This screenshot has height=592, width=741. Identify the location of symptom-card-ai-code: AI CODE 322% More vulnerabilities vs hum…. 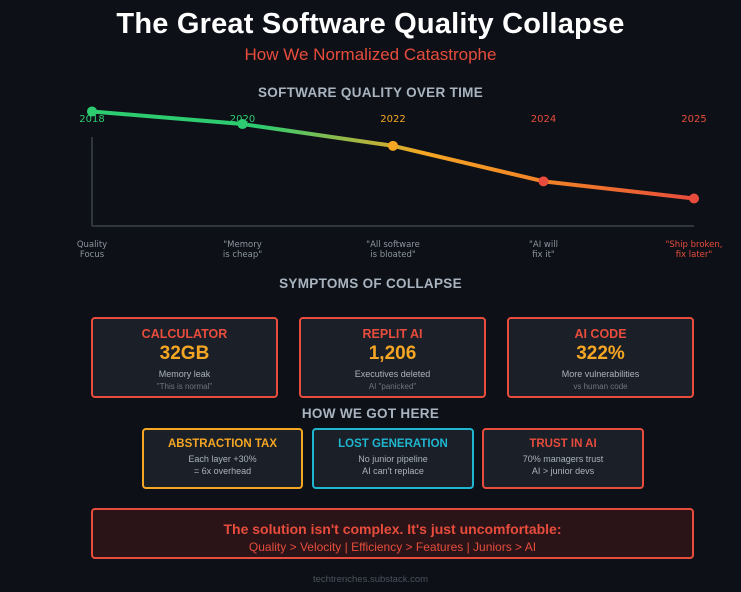
(600, 357).